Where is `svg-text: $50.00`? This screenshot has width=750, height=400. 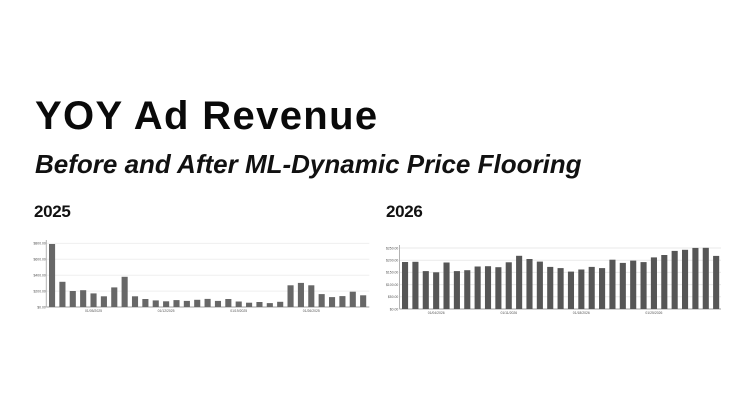 svg-text: $50.00 is located at coordinates (393, 297).